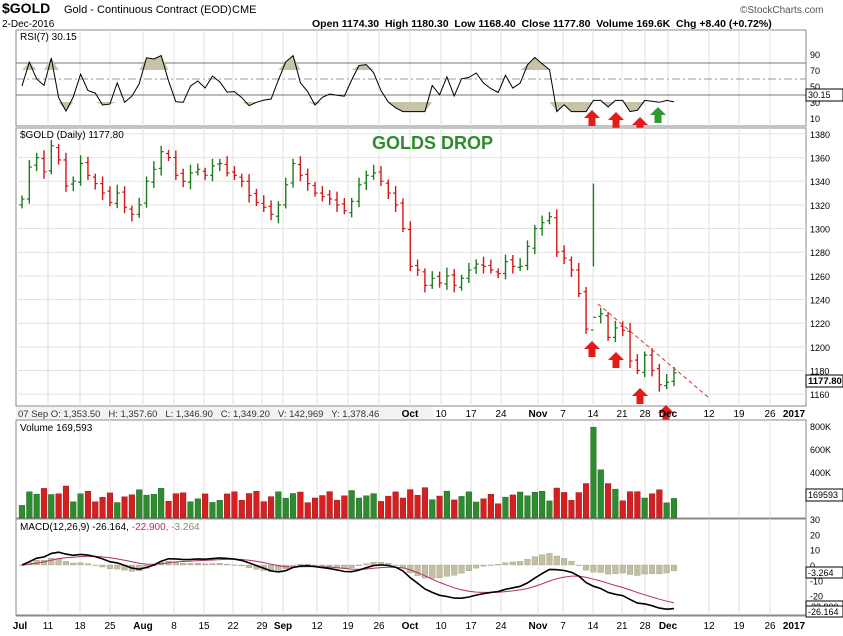  I want to click on chart-annotation: GOLDS DROP, so click(432, 143).